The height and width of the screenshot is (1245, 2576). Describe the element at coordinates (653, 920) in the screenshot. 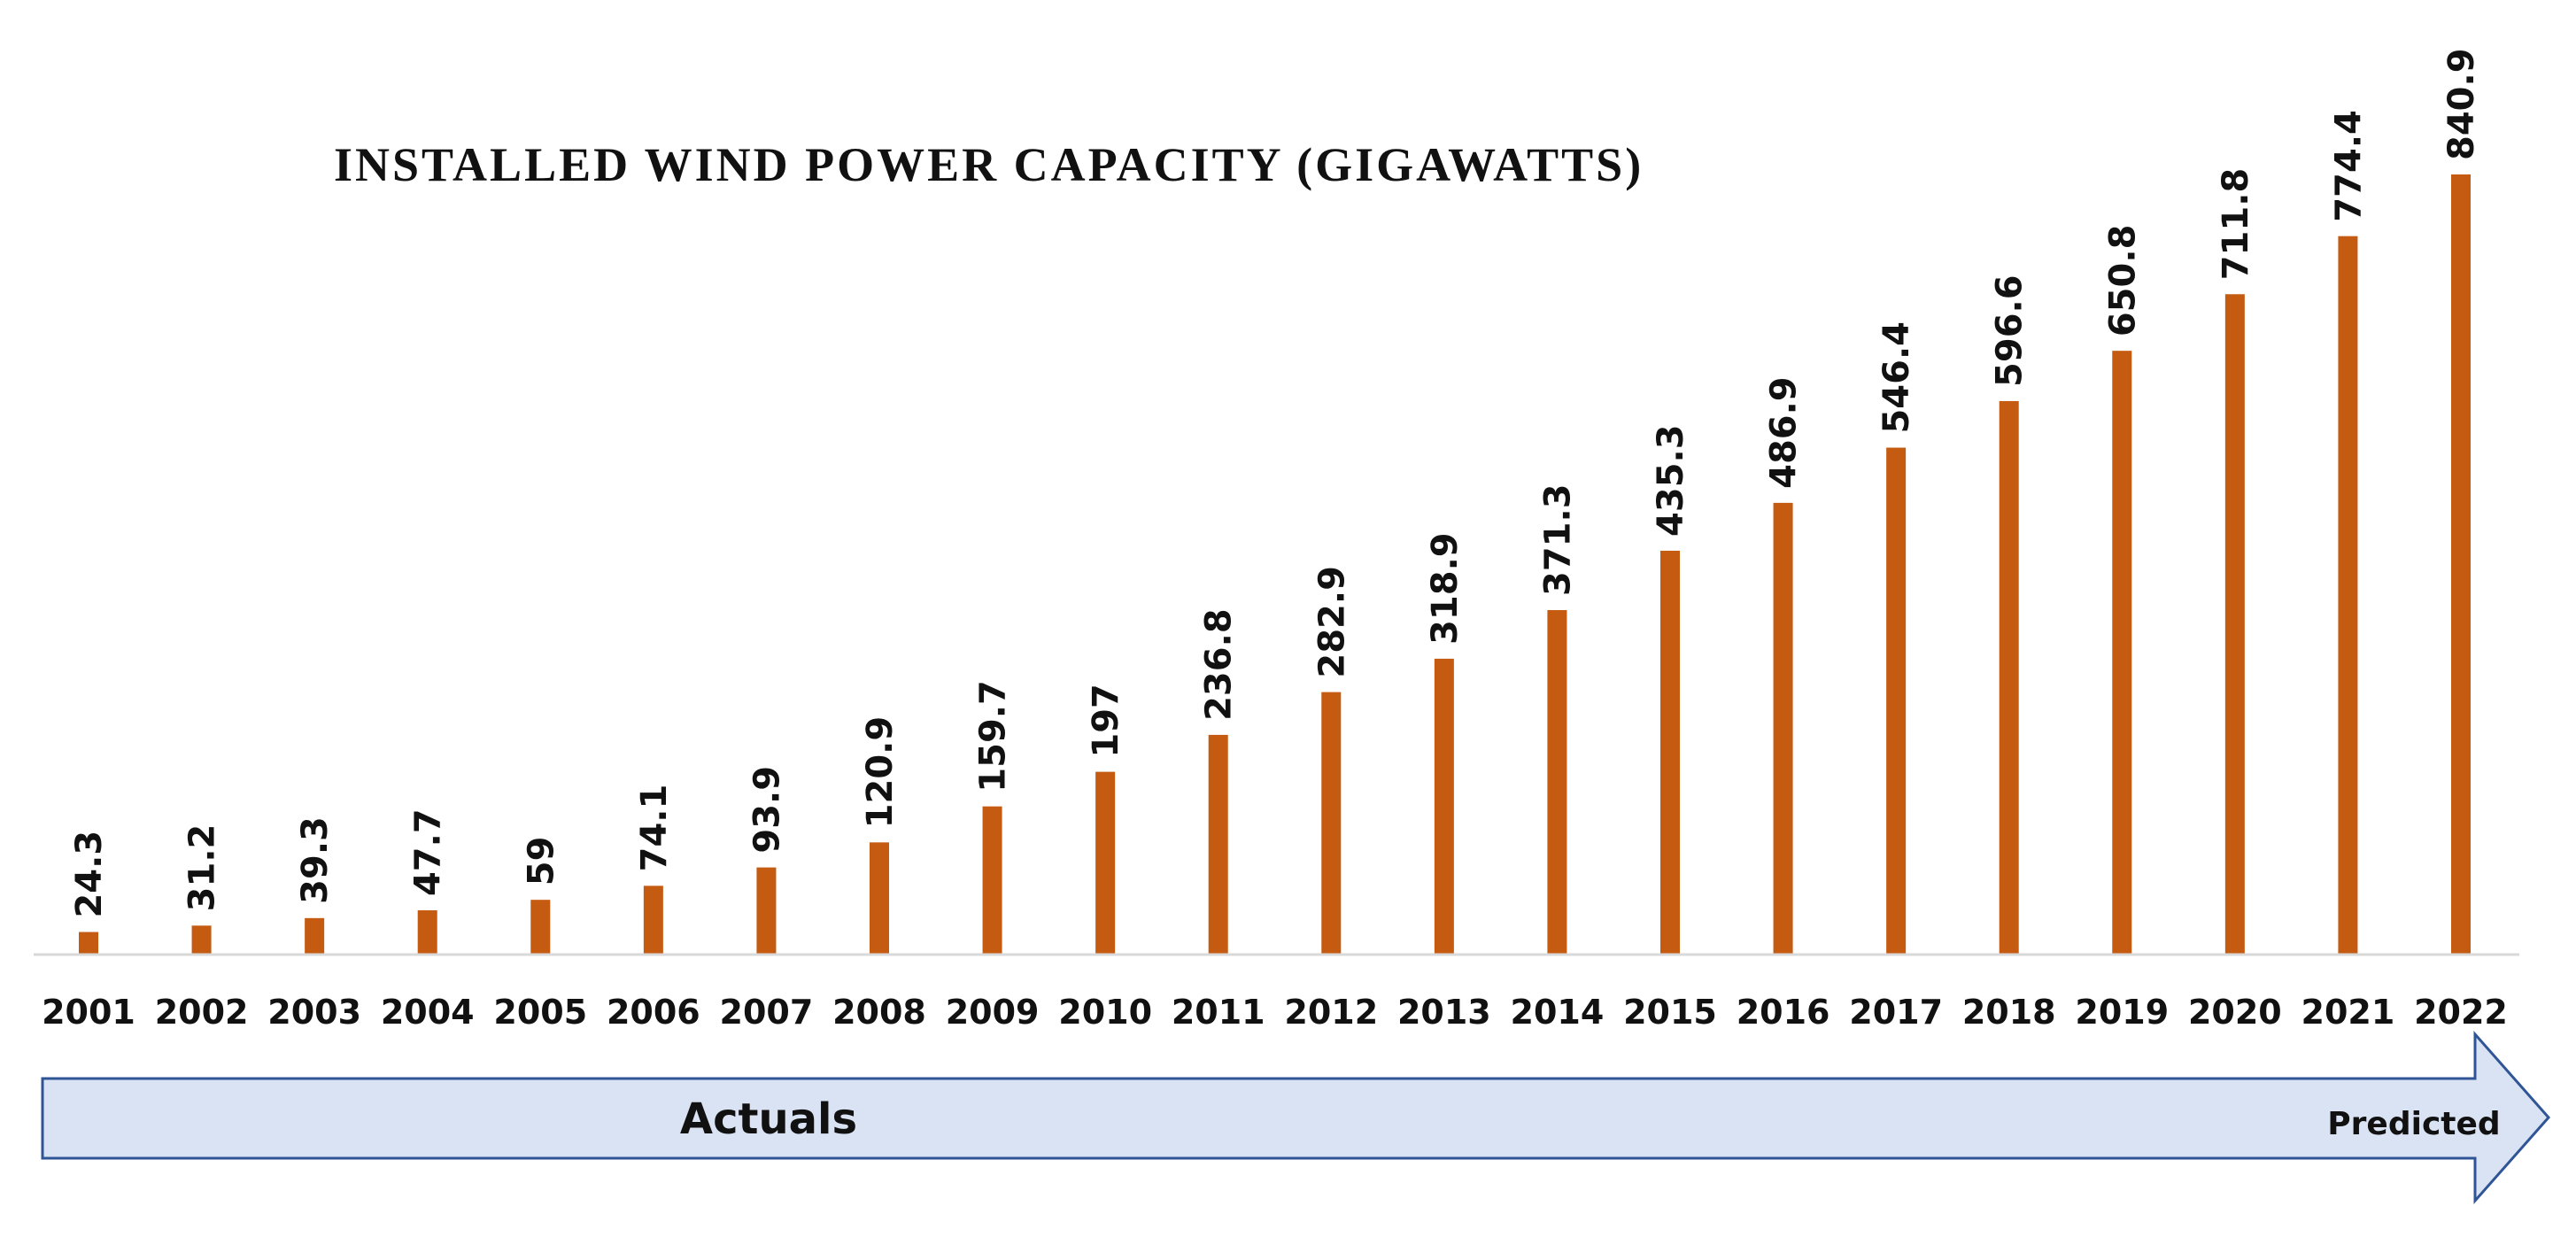

I see `bar-2006` at that location.